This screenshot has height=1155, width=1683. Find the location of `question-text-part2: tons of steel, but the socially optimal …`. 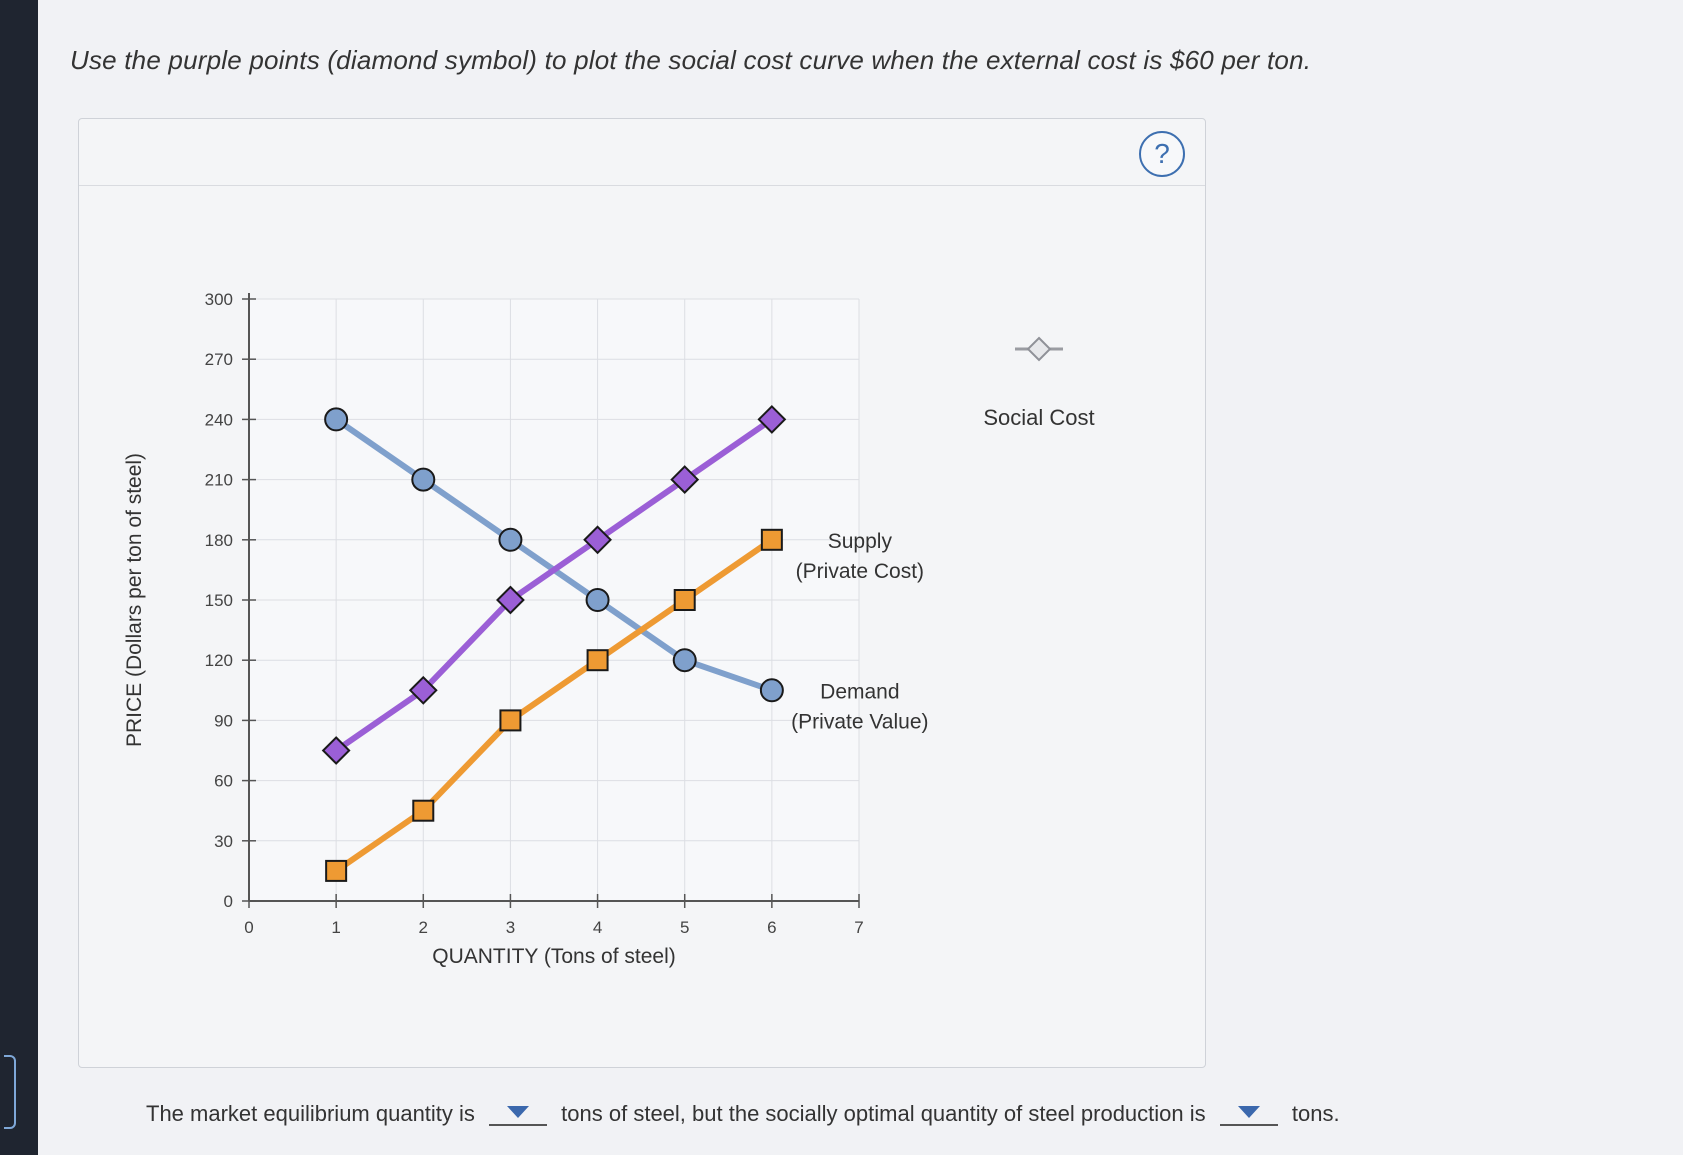

question-text-part2: tons of steel, but the socially optimal … is located at coordinates (883, 1114).